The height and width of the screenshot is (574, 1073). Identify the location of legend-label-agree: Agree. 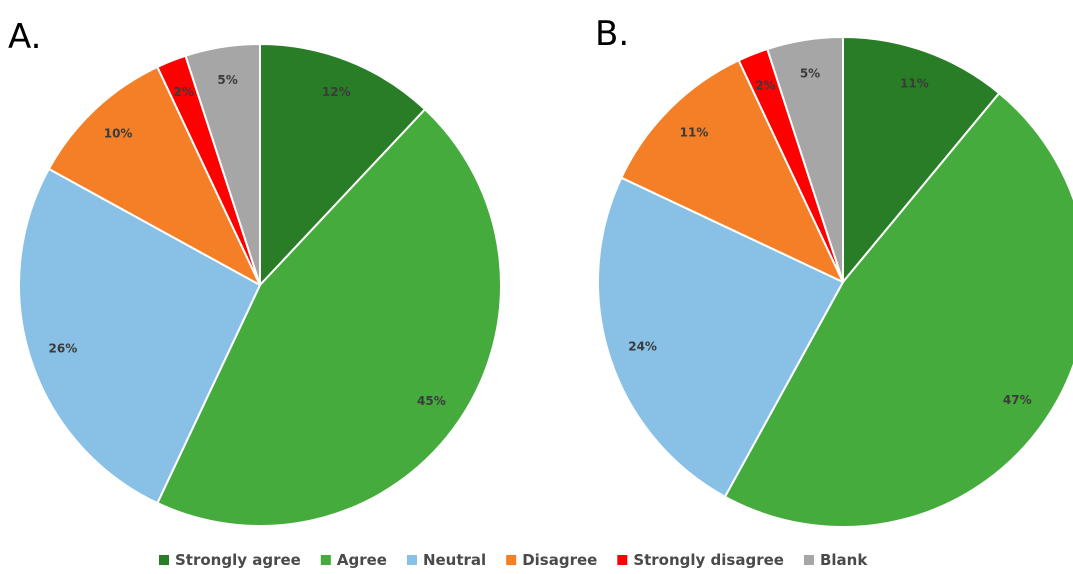
(362, 560).